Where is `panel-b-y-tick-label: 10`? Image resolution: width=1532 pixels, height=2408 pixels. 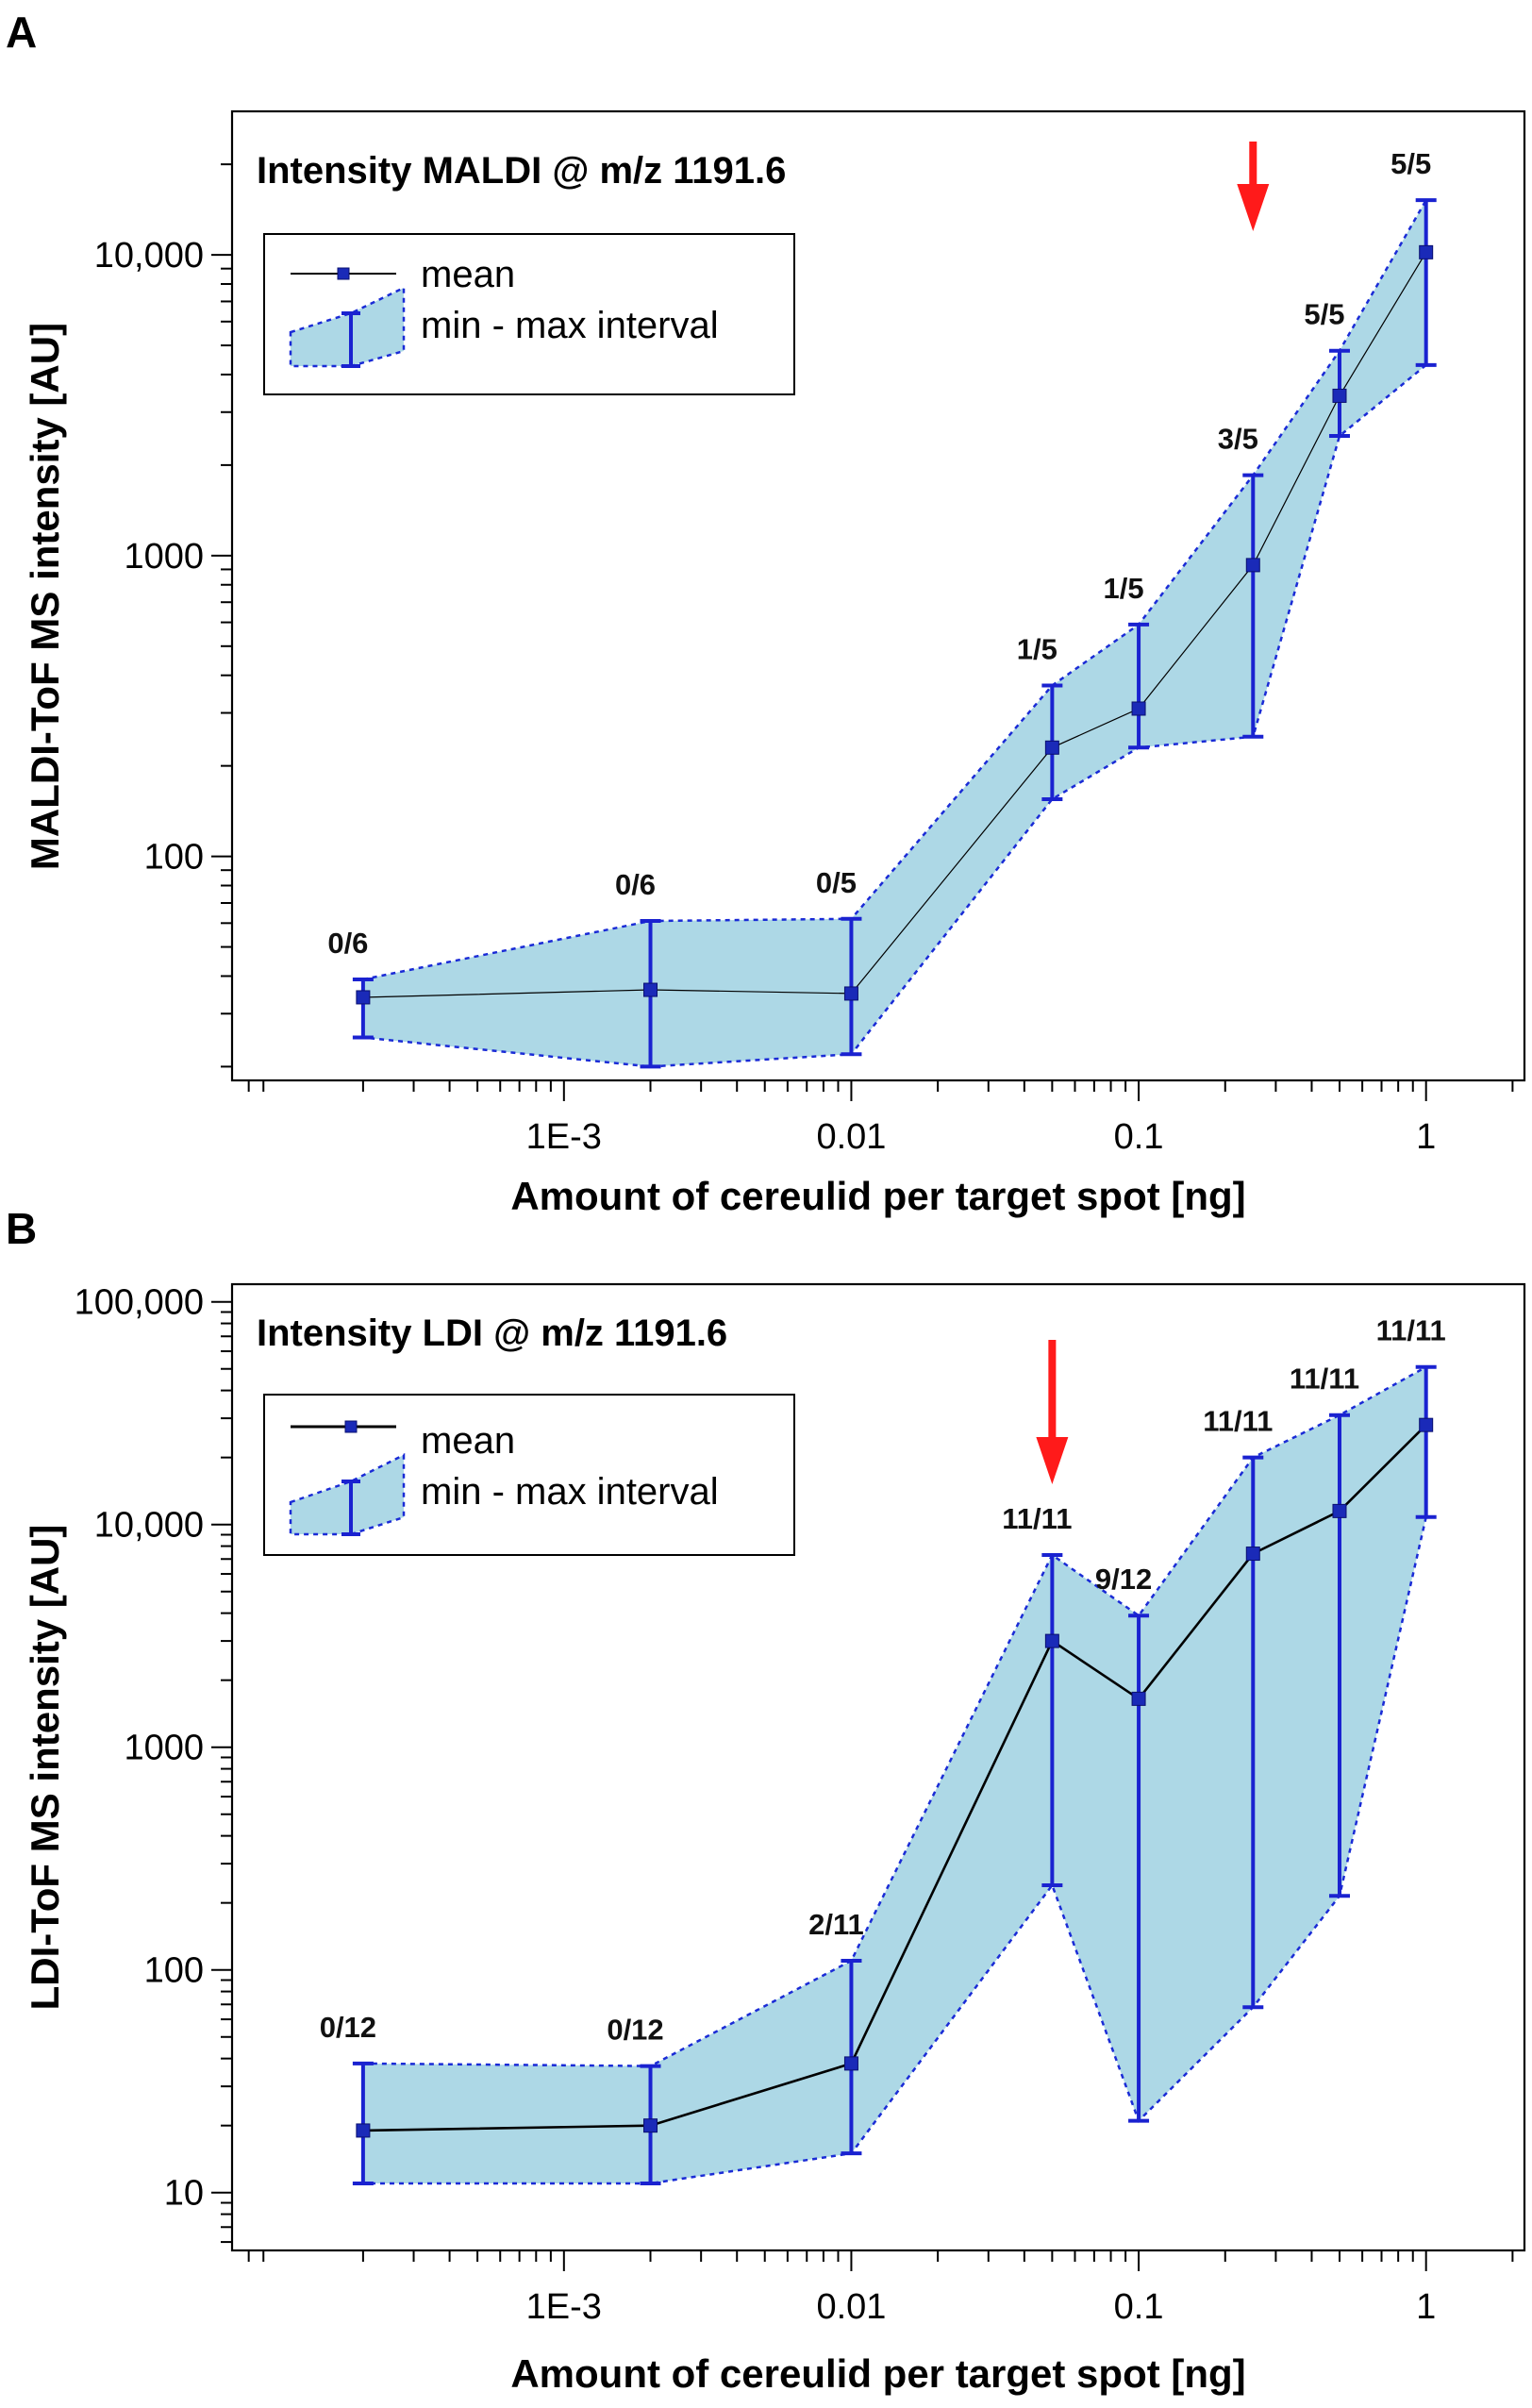
panel-b-y-tick-label: 10 is located at coordinates (184, 2194).